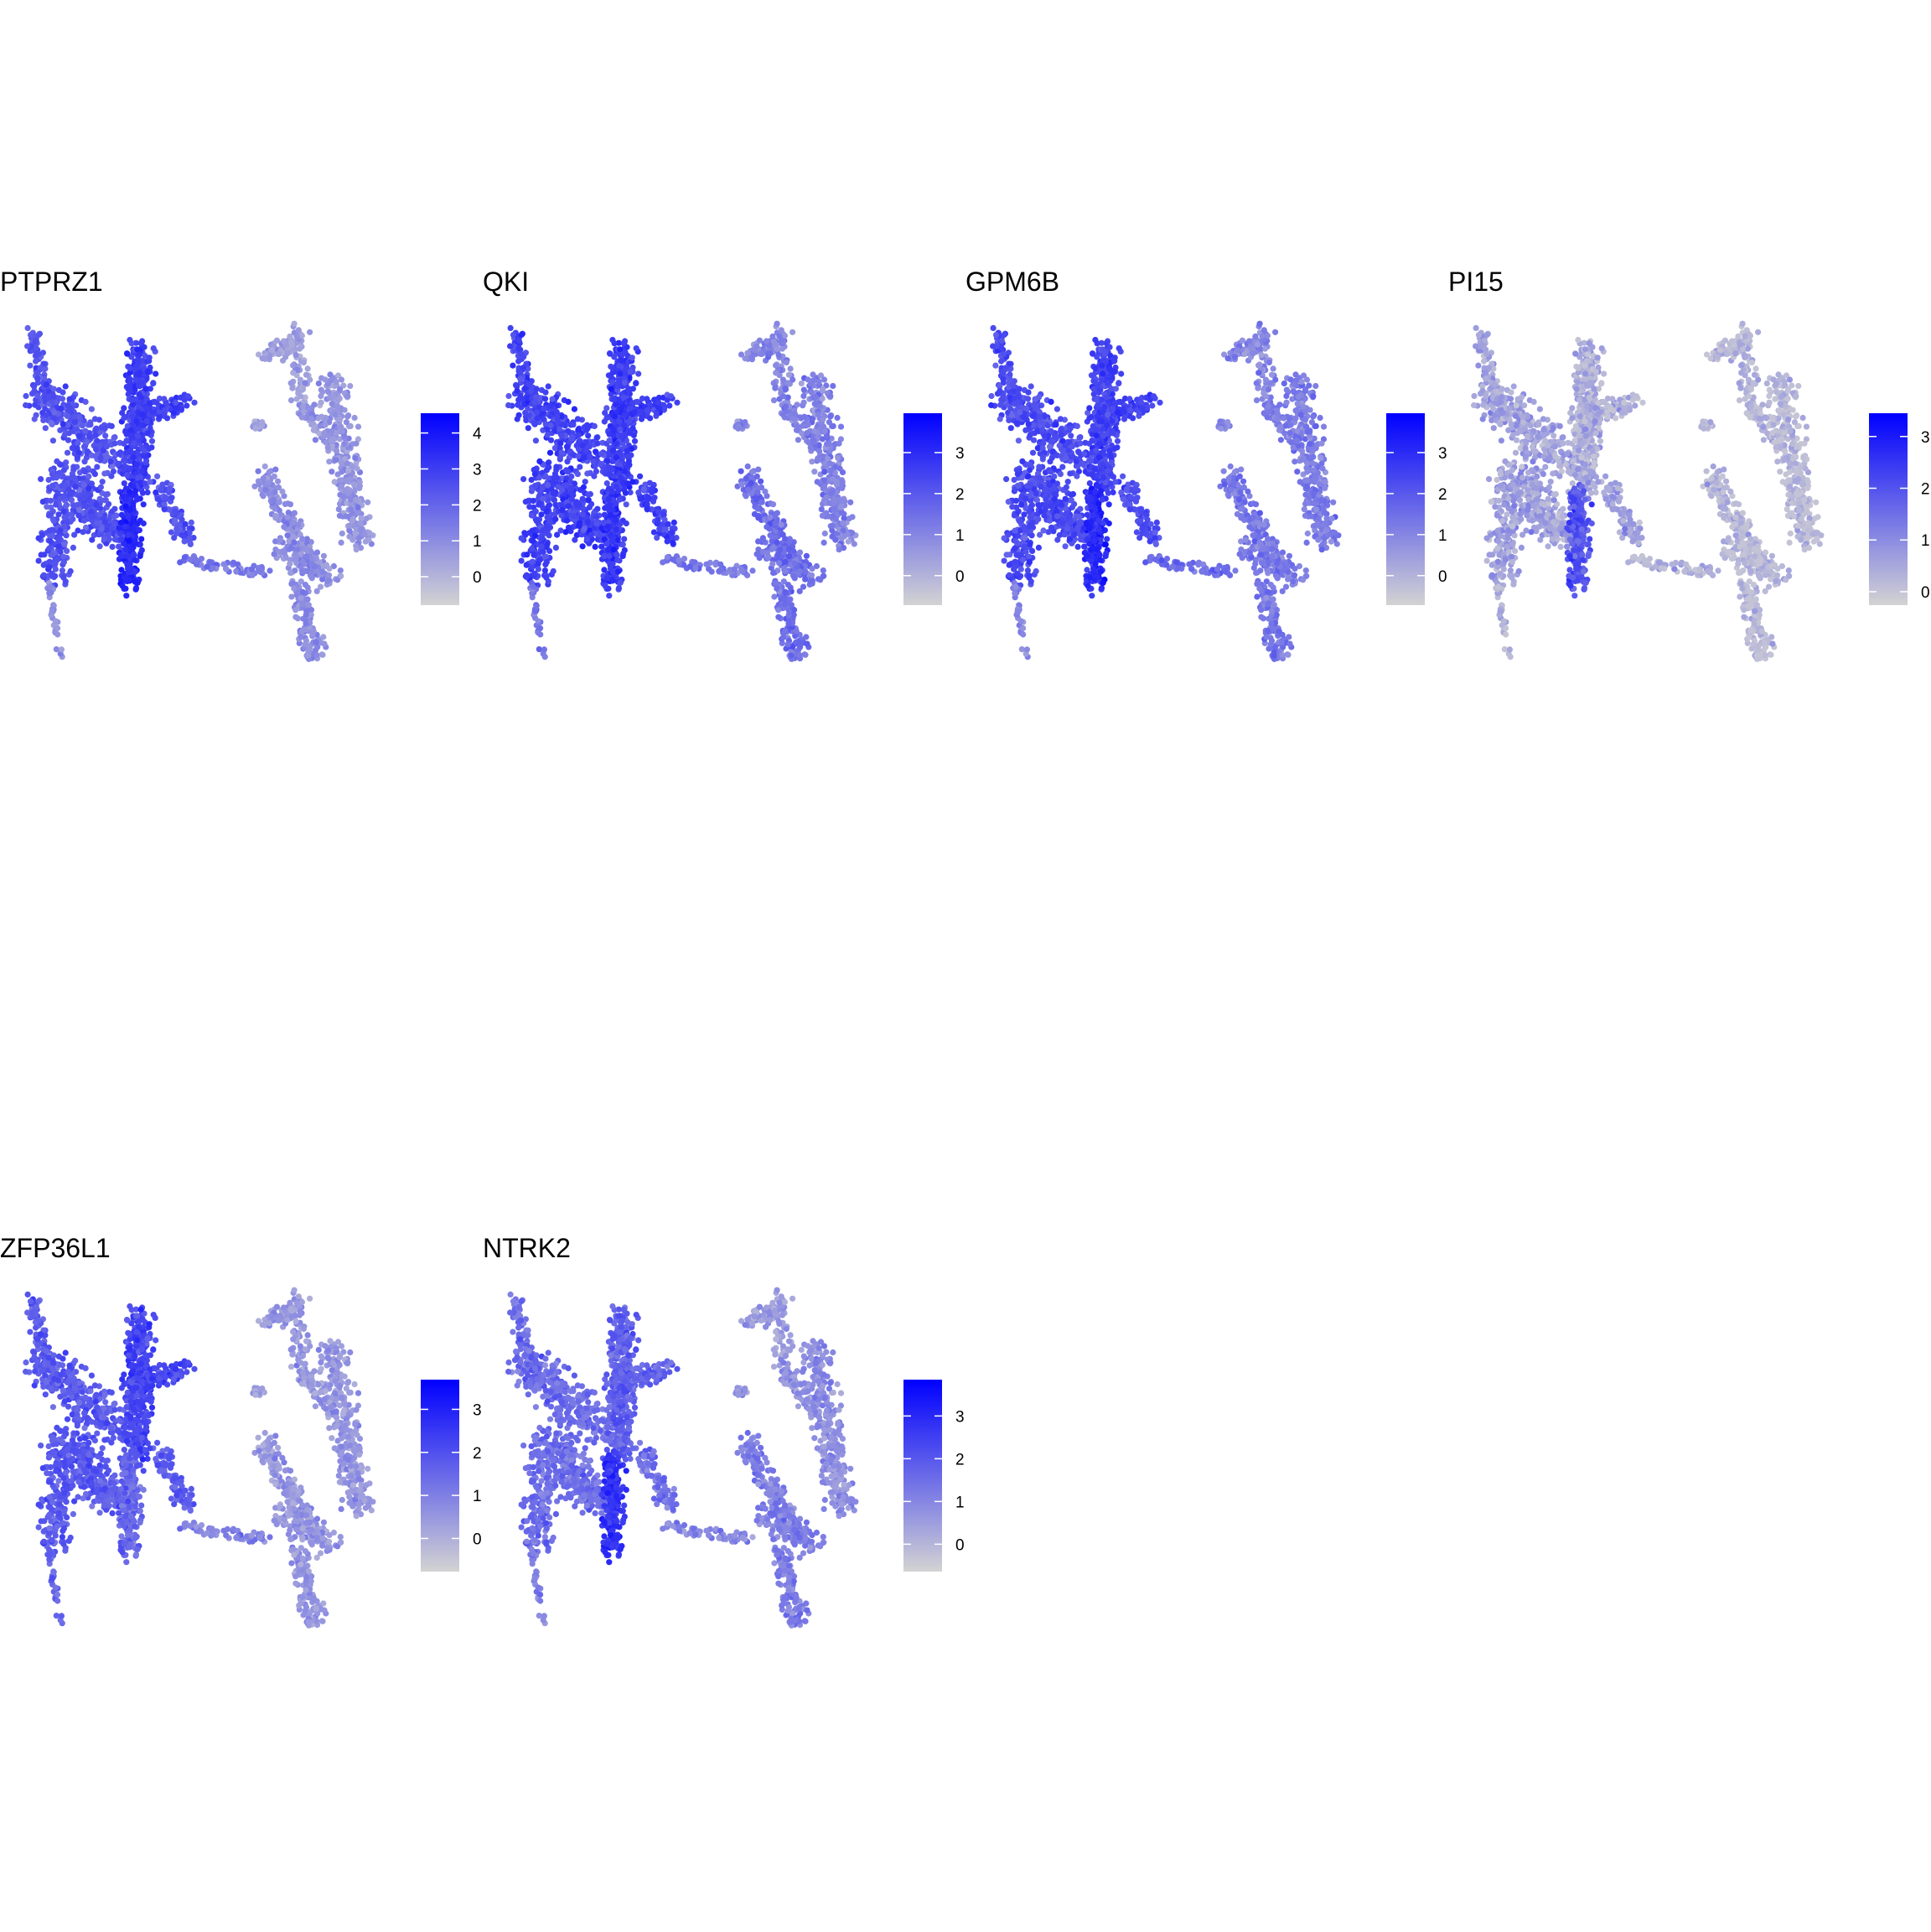  What do you see at coordinates (200, 492) in the screenshot?
I see `points` at bounding box center [200, 492].